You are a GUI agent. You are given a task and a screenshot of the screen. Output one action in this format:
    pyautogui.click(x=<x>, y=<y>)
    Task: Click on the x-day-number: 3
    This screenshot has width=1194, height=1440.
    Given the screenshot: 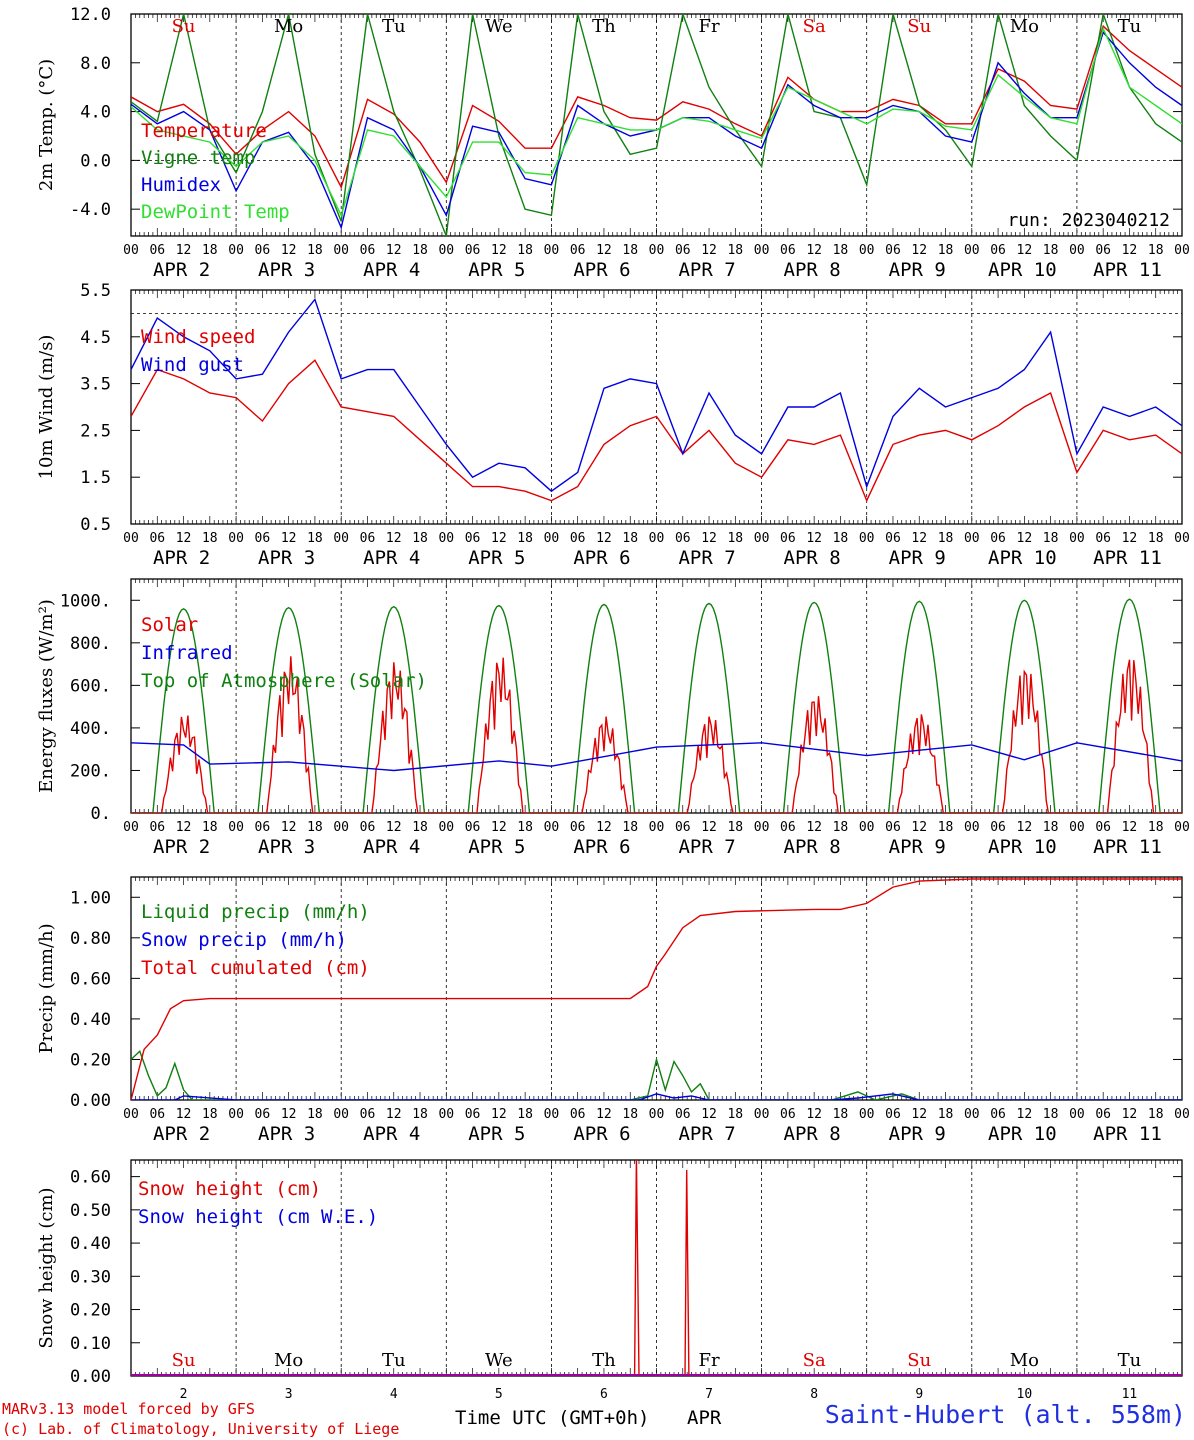 What is the action you would take?
    pyautogui.click(x=289, y=1394)
    